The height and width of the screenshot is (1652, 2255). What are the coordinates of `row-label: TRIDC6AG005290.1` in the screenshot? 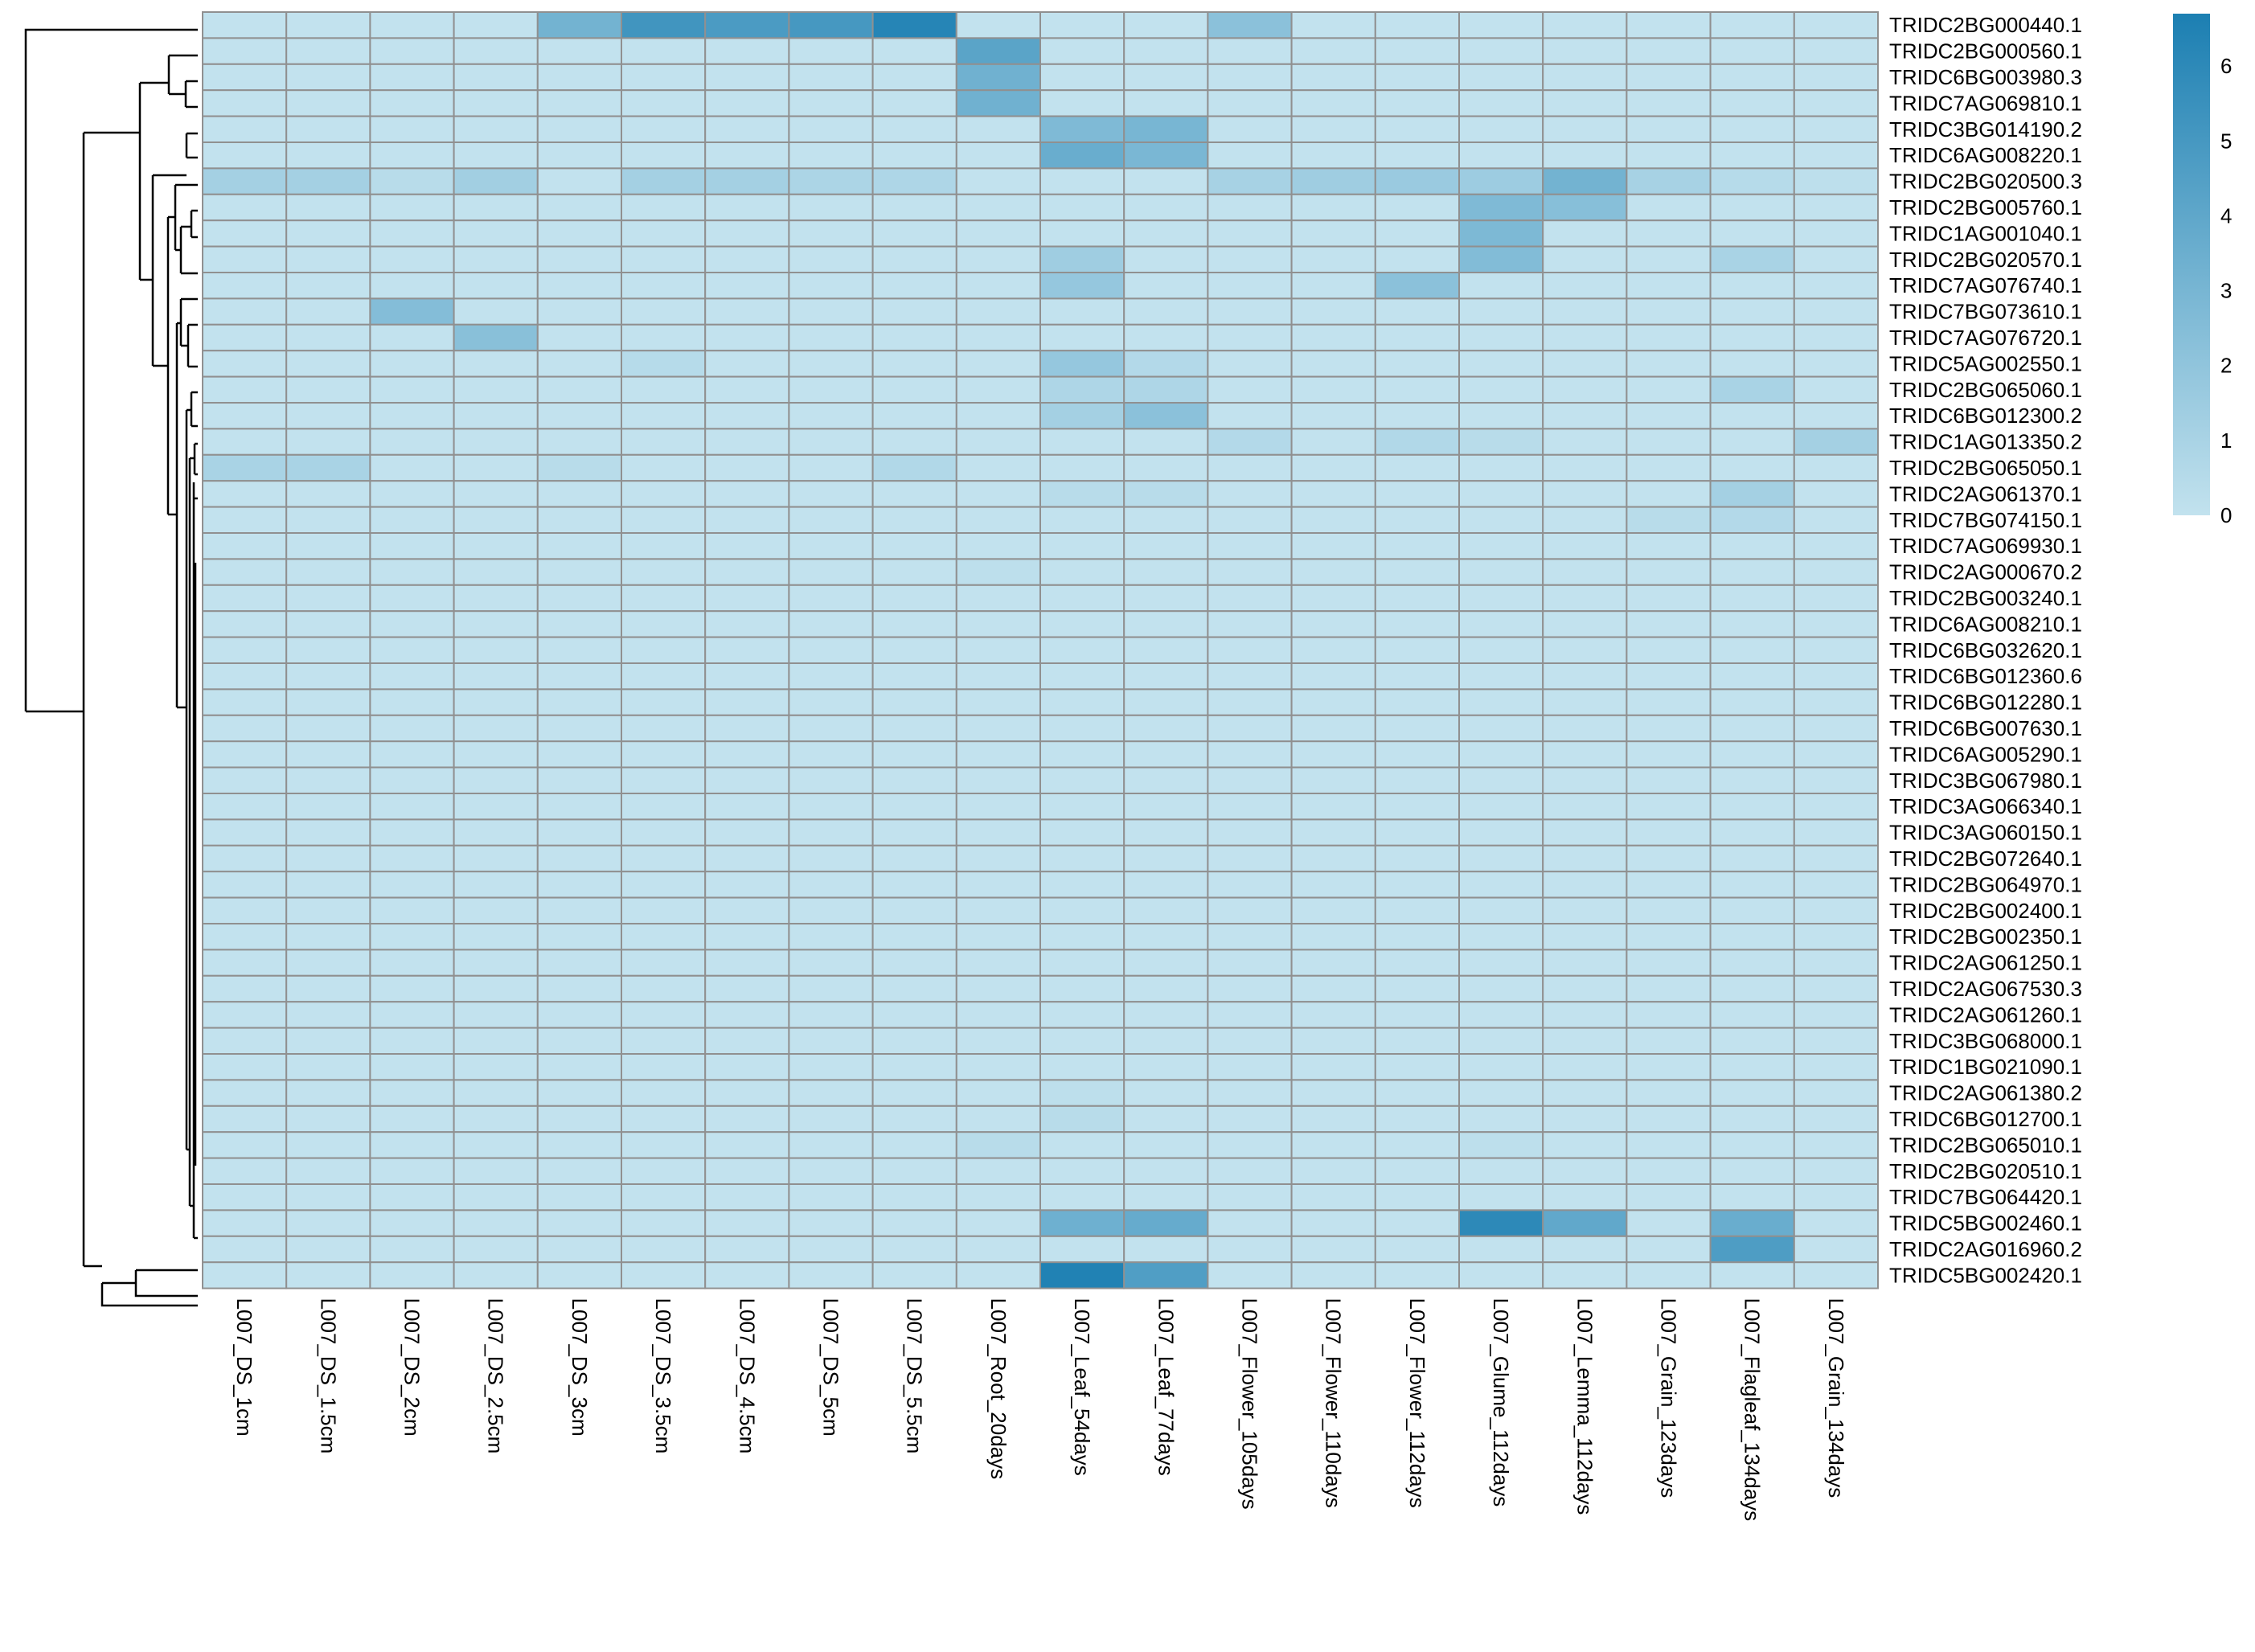 It's located at (1986, 754).